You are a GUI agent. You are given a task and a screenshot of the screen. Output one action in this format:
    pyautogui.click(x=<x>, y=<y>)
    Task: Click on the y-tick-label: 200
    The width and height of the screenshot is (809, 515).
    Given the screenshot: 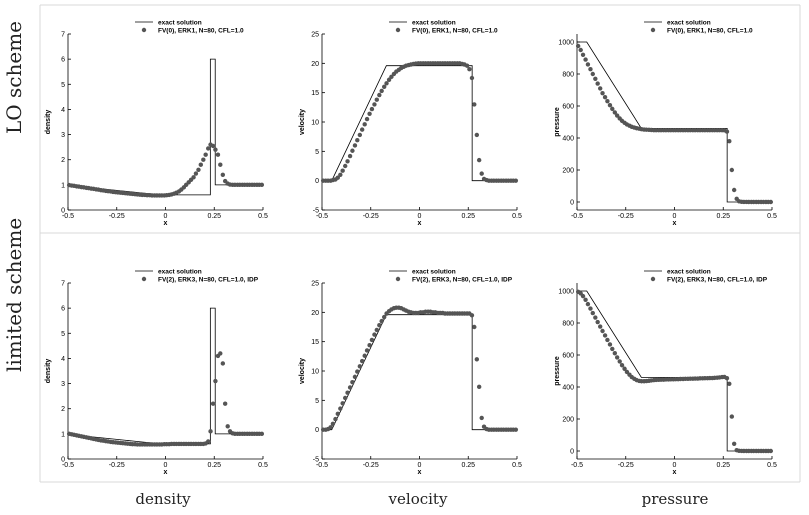 What is the action you would take?
    pyautogui.click(x=568, y=420)
    